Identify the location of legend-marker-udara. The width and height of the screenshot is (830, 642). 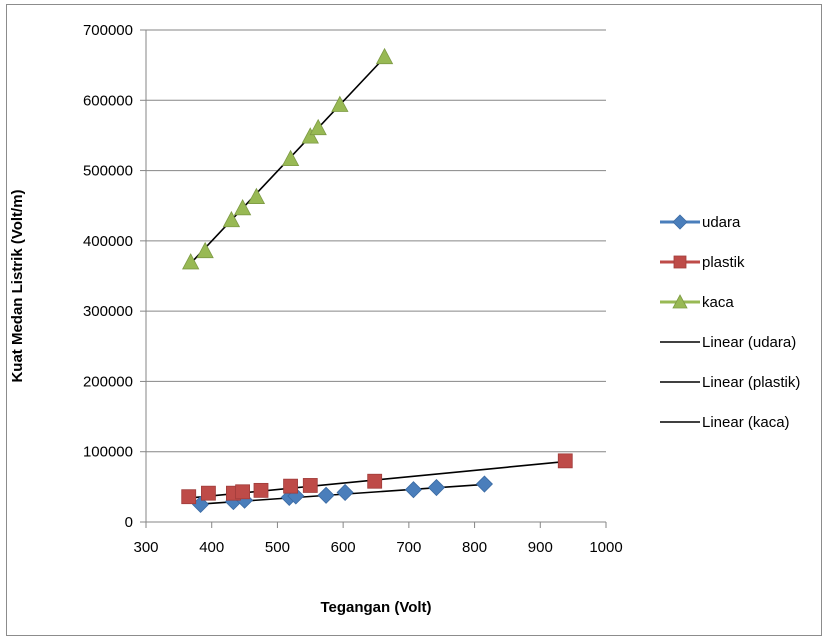
(680, 222).